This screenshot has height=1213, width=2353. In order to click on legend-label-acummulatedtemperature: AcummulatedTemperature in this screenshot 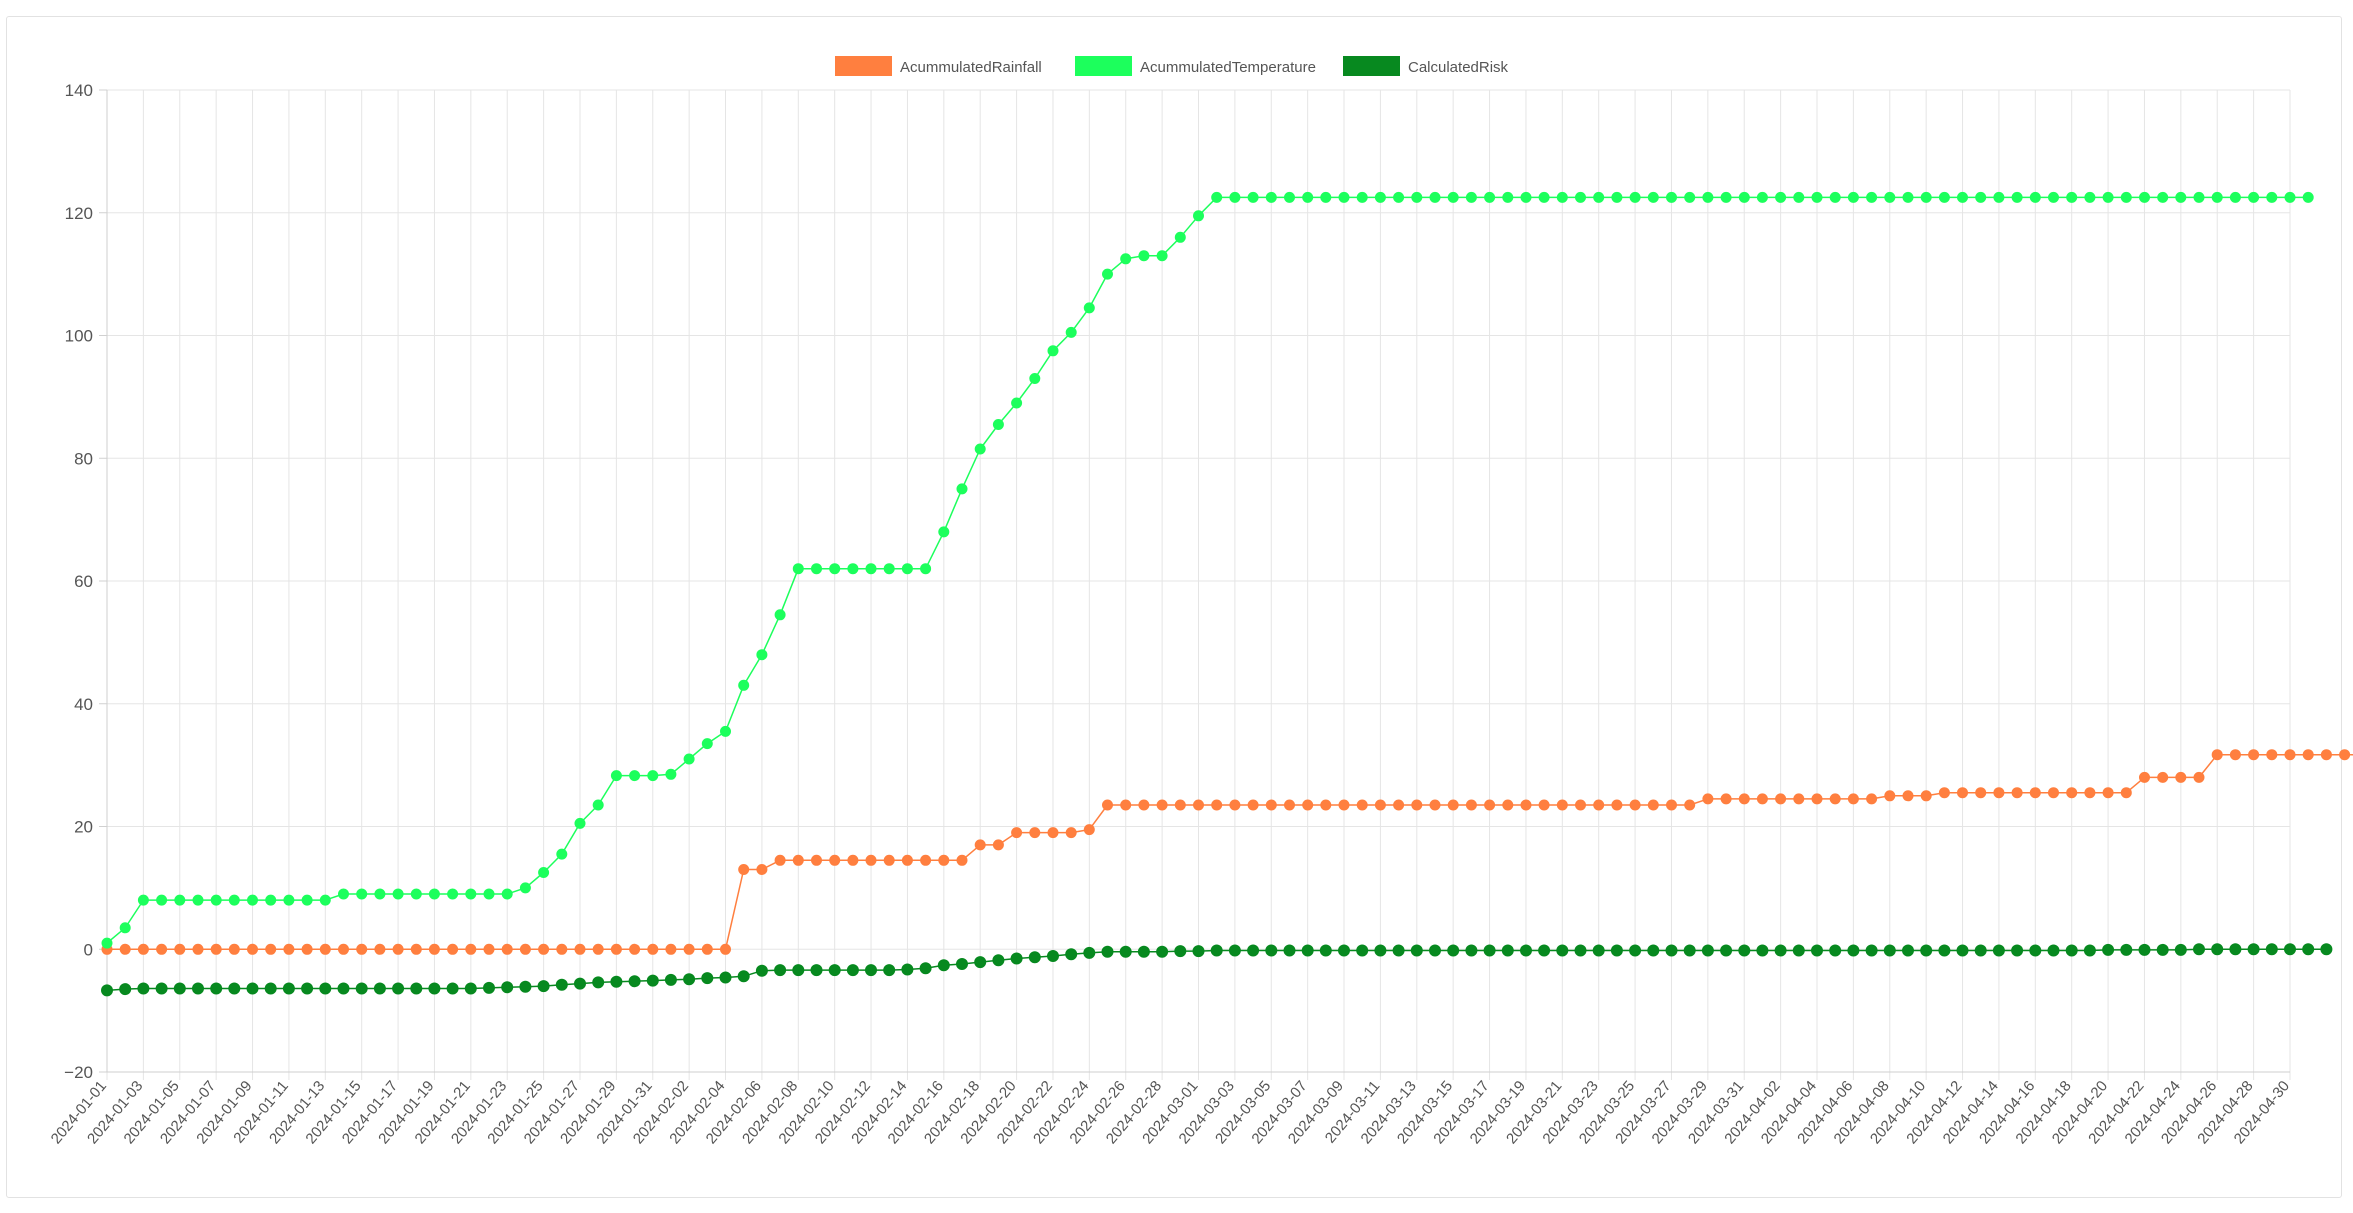, I will do `click(1228, 67)`.